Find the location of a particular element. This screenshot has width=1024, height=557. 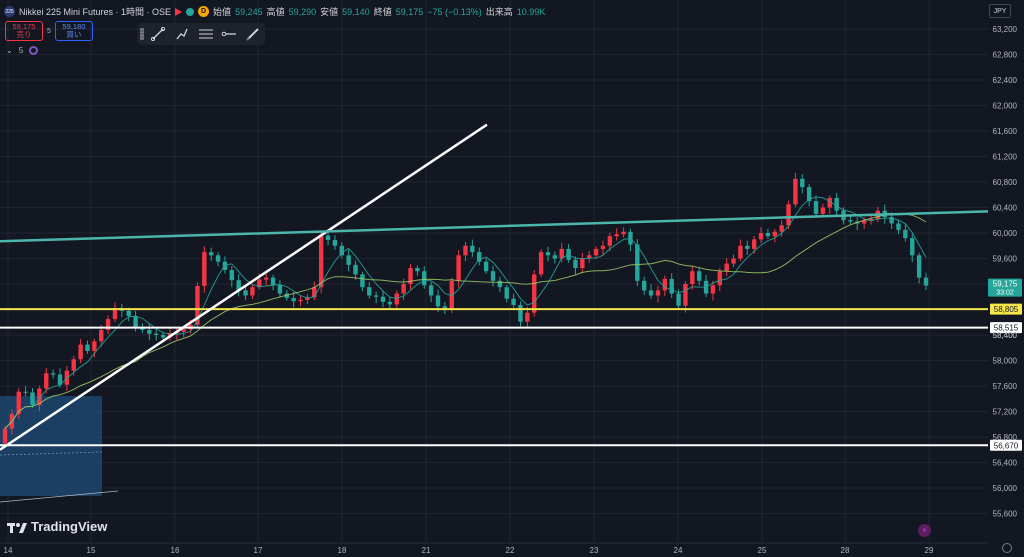

spread-value: 5 is located at coordinates (49, 31).